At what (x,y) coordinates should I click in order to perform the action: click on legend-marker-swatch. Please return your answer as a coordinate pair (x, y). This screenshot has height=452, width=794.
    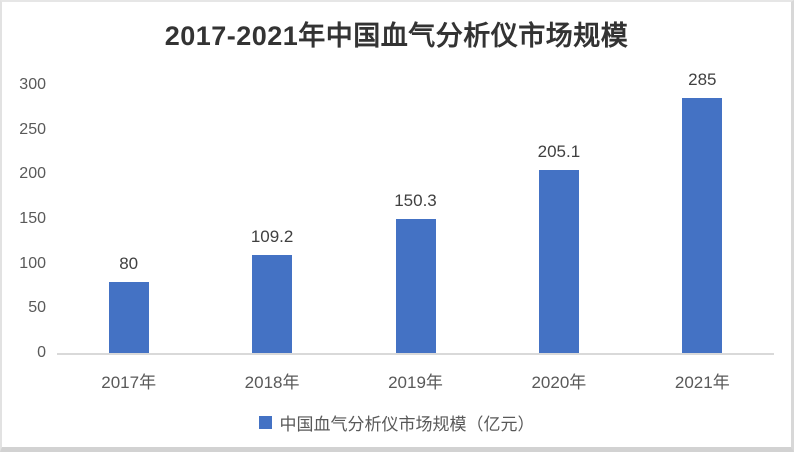
    Looking at the image, I should click on (265, 422).